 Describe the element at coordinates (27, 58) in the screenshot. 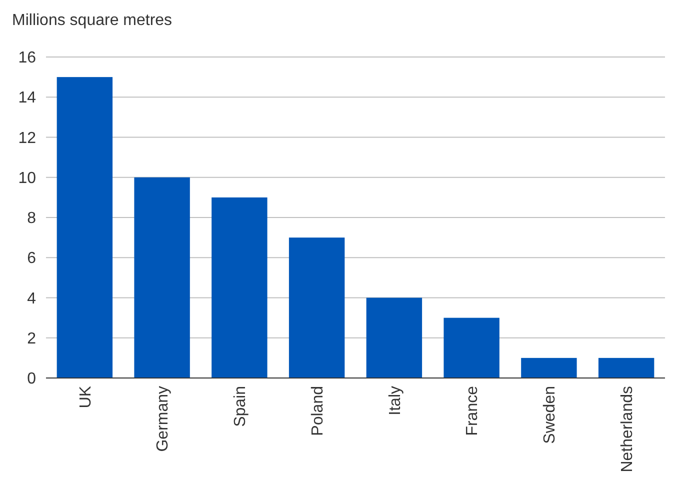

I see `y-tick-label: 16` at that location.